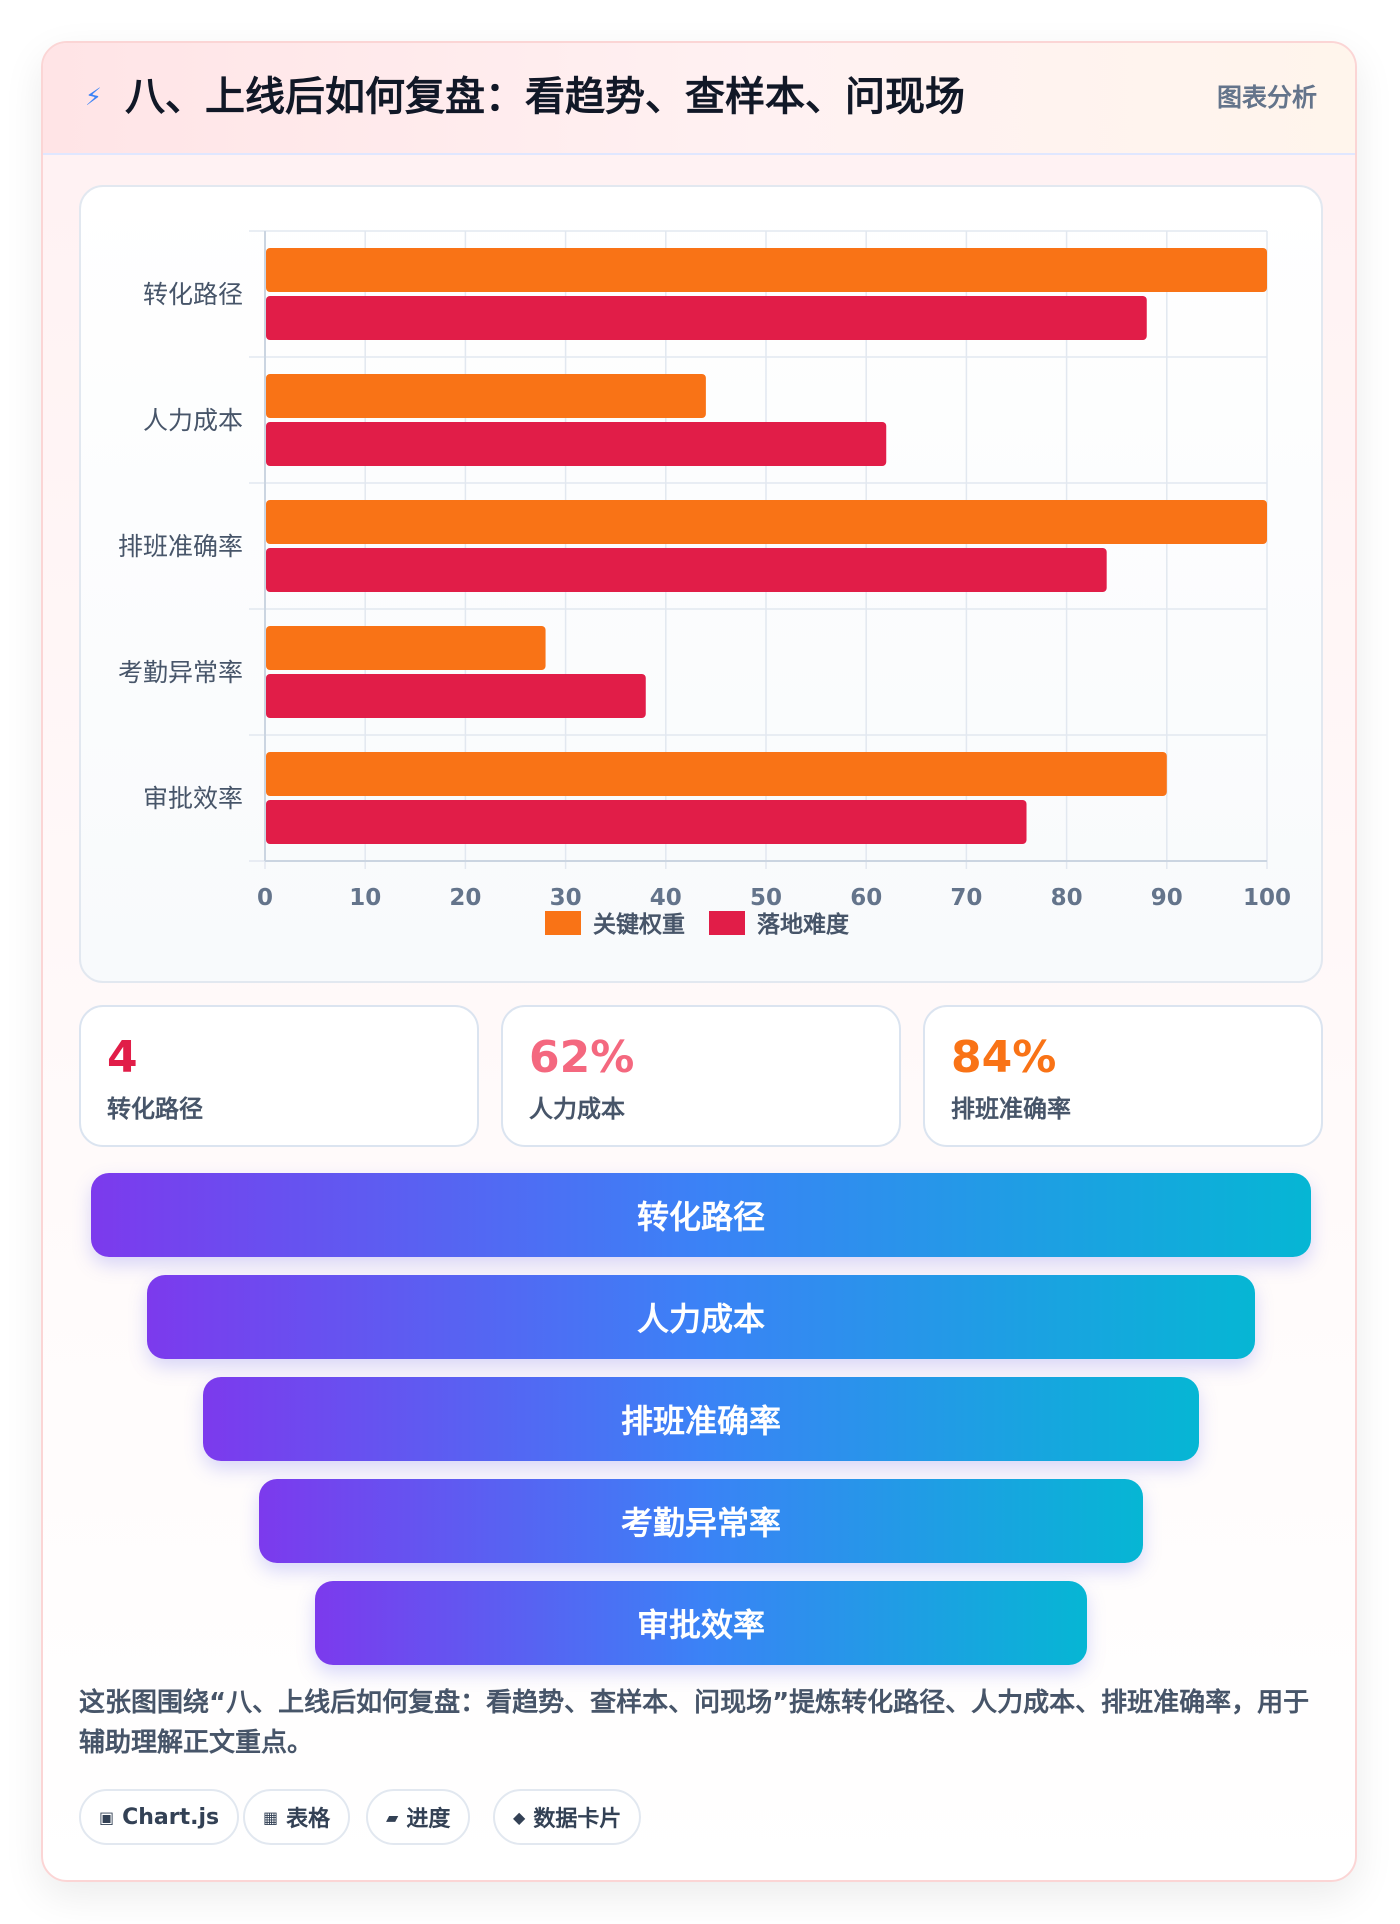 The height and width of the screenshot is (1924, 1400). Describe the element at coordinates (519, 1817) in the screenshot. I see `card-icon: ◆` at that location.